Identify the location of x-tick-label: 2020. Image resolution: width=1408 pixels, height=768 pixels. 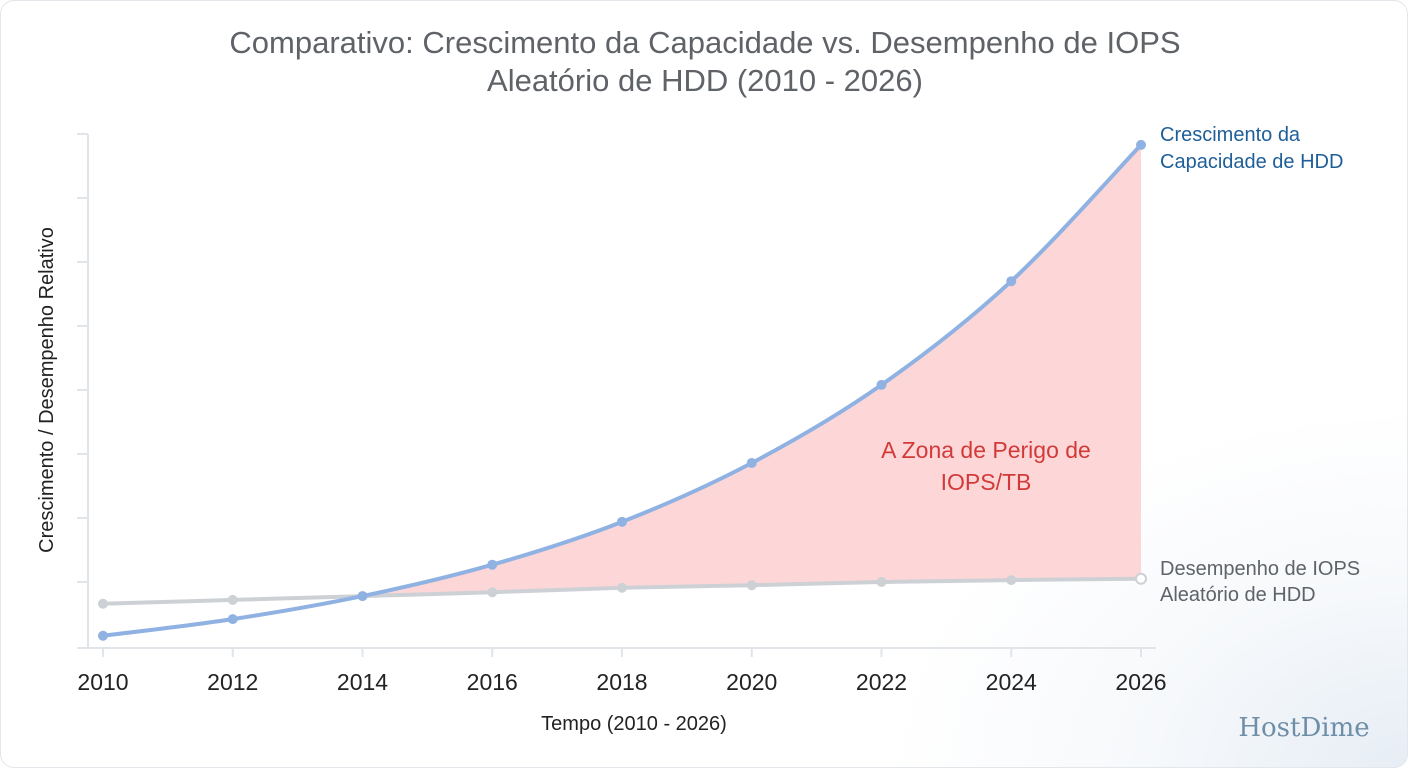
(751, 682).